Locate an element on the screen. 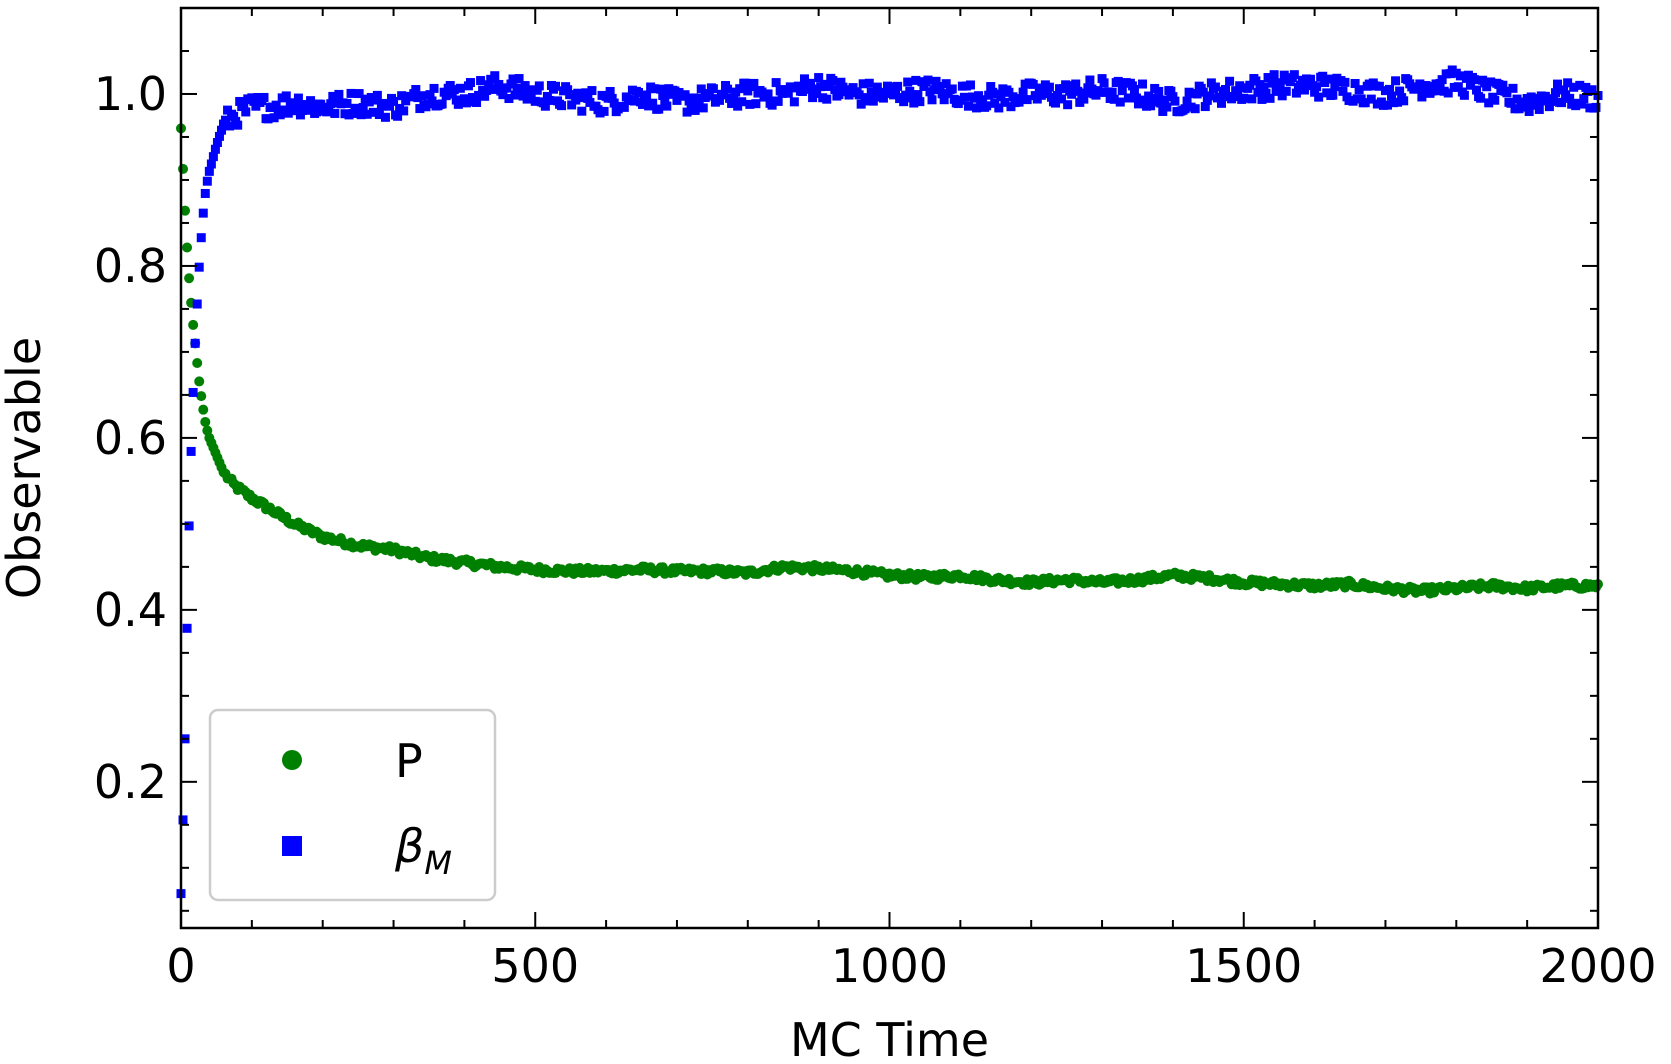 The height and width of the screenshot is (1064, 1671). x-tick-label: 1500 is located at coordinates (1243, 966).